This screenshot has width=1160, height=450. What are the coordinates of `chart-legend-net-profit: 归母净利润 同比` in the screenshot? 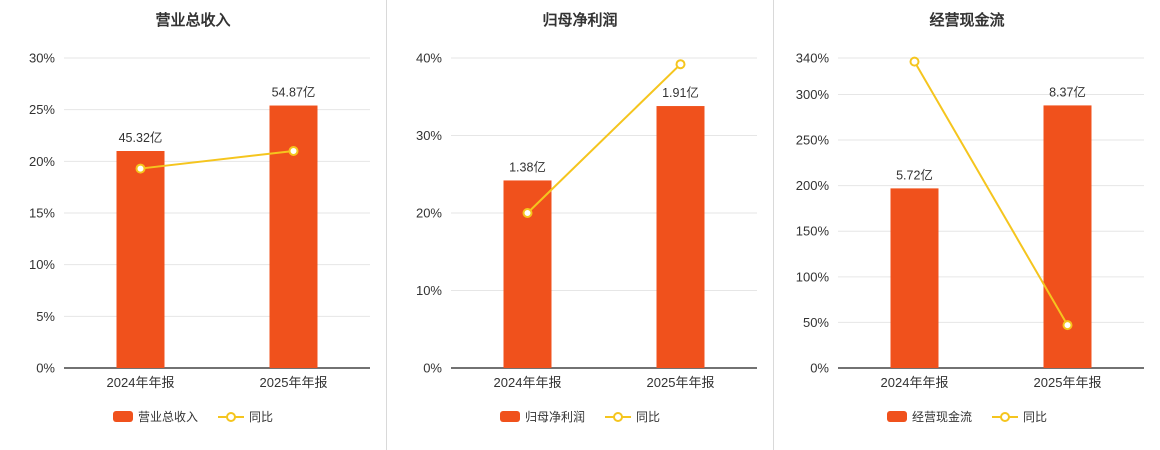 It's located at (579, 416).